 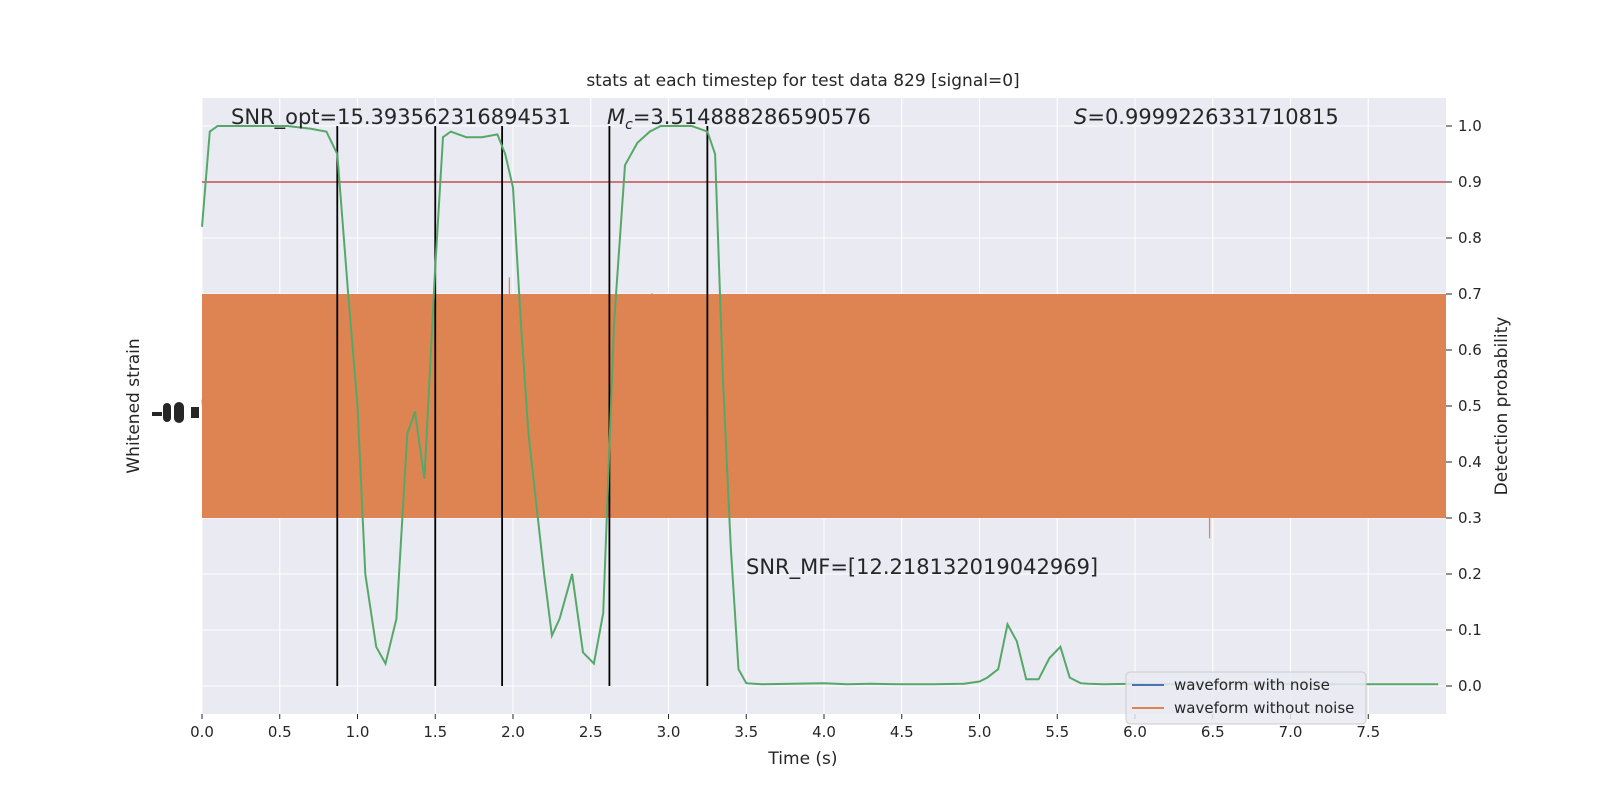 What do you see at coordinates (1502, 406) in the screenshot?
I see `right-y-axis-label: Detection probability` at bounding box center [1502, 406].